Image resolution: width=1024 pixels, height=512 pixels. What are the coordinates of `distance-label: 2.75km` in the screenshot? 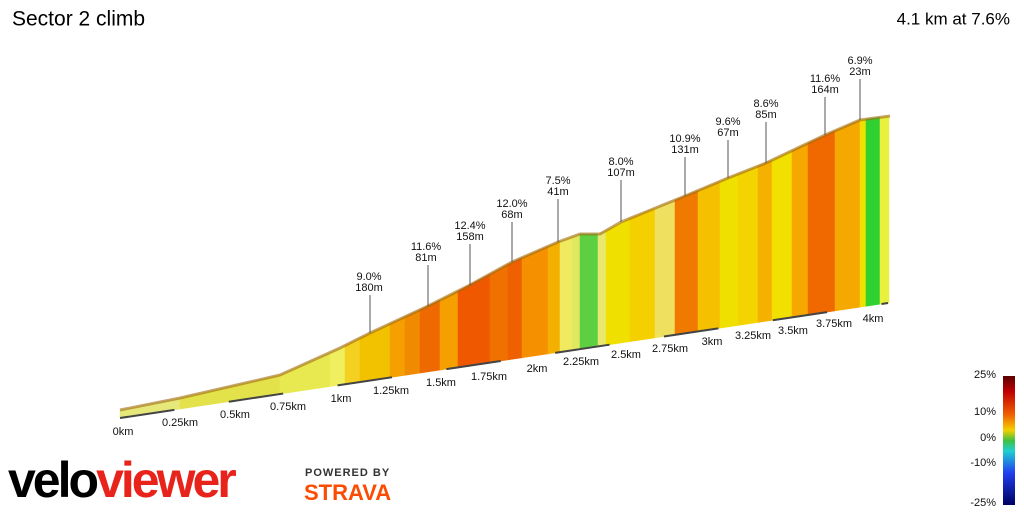 It's located at (670, 349).